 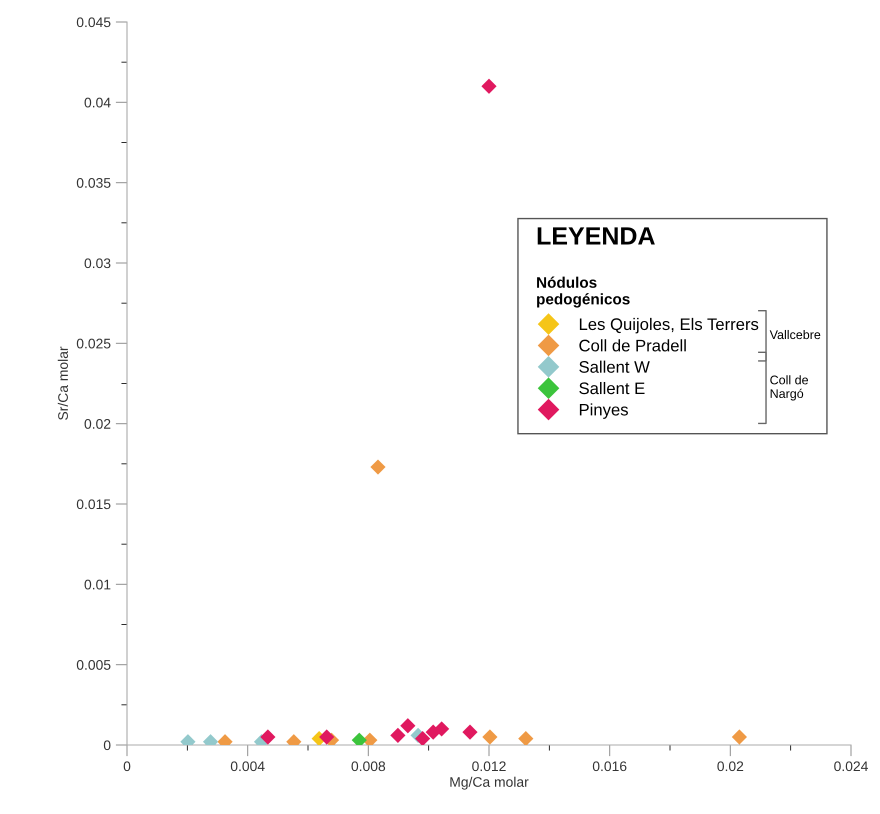 I want to click on y-tick-label: 0.01, so click(x=97, y=585).